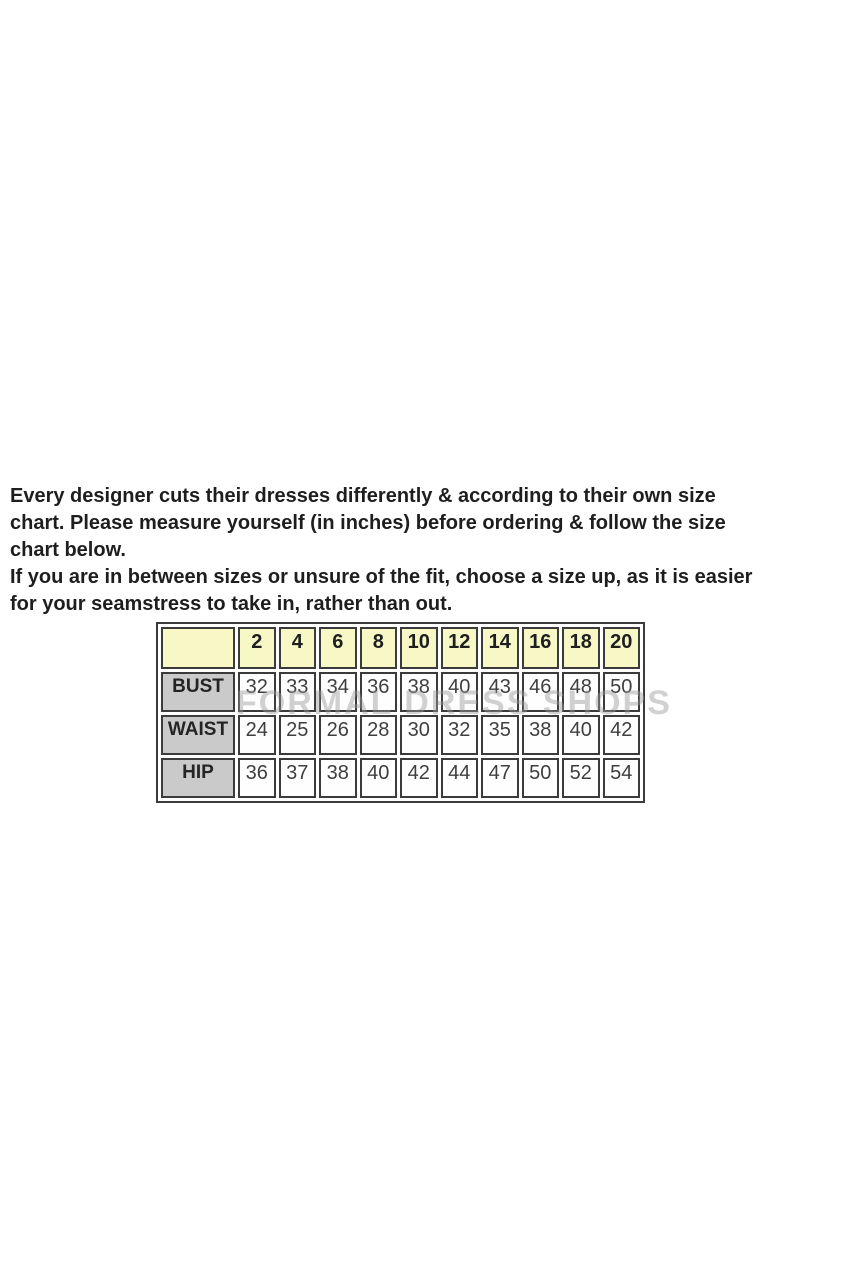 The image size is (853, 1280). Describe the element at coordinates (621, 692) in the screenshot. I see `bust-value: 50` at that location.